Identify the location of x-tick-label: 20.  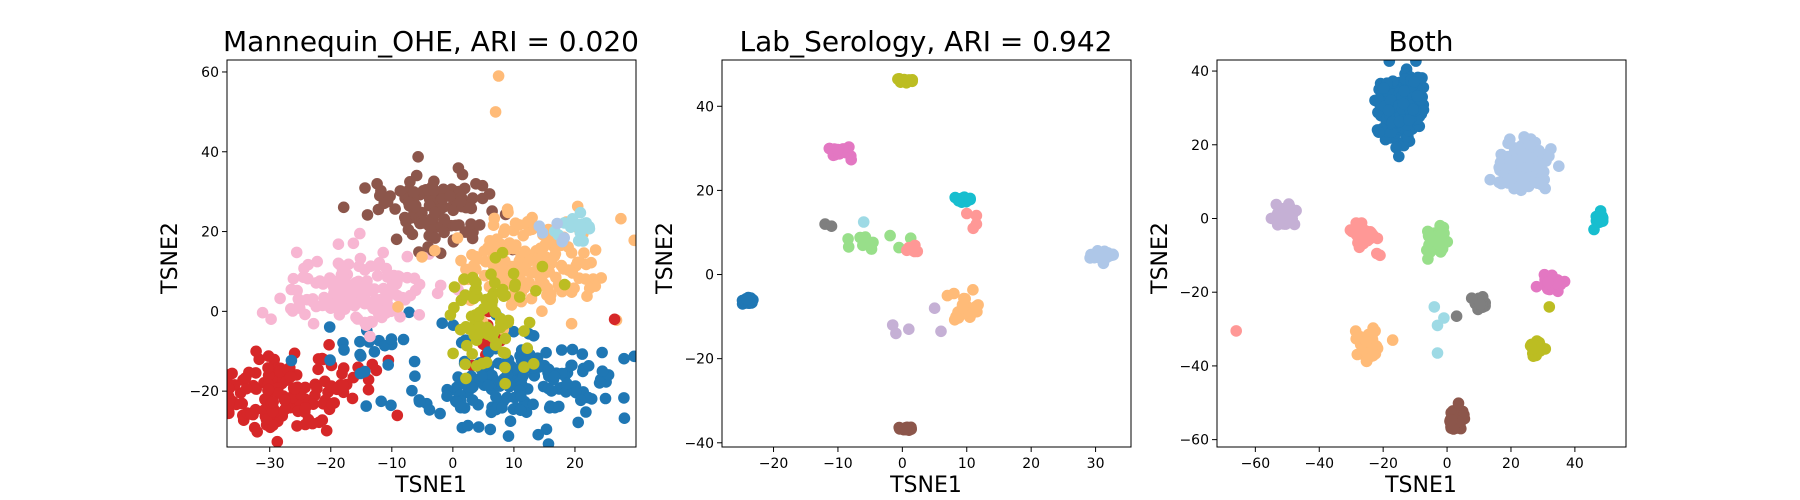
(575, 464).